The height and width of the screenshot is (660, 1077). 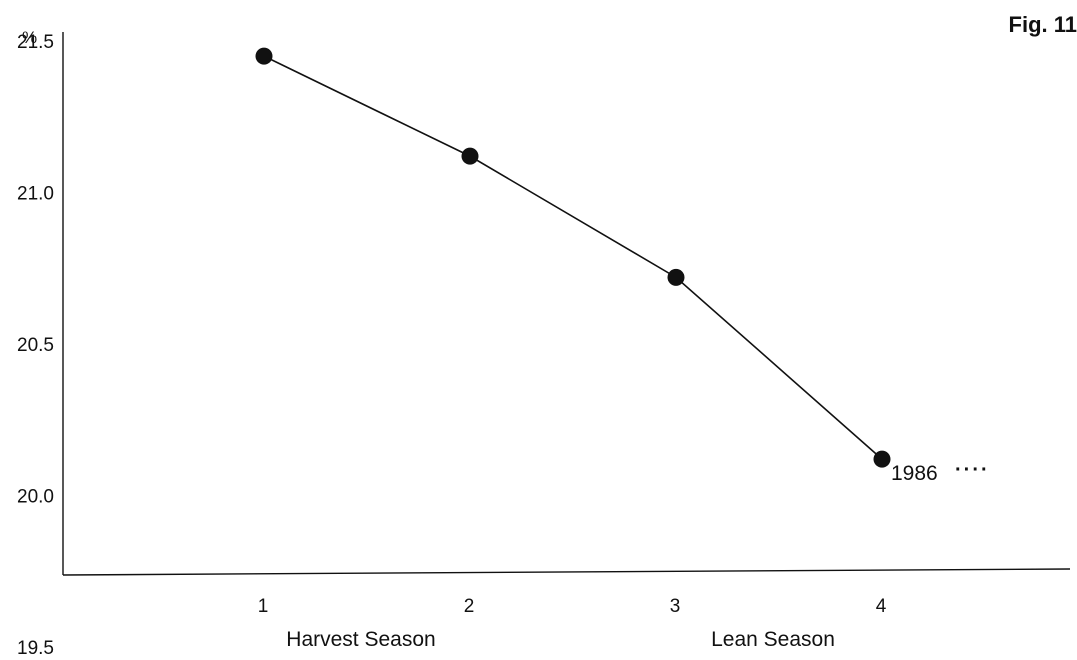 What do you see at coordinates (1043, 24) in the screenshot?
I see `figure-label: Fig. 11` at bounding box center [1043, 24].